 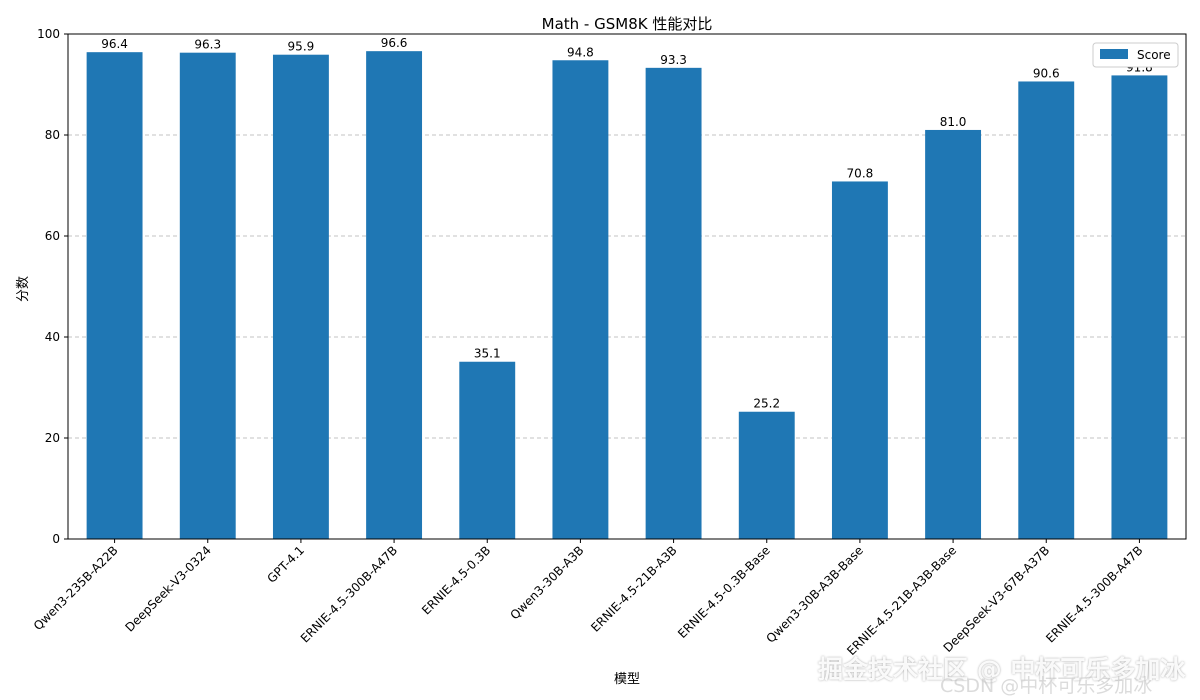 I want to click on bar-value-label: 70.8, so click(x=860, y=173).